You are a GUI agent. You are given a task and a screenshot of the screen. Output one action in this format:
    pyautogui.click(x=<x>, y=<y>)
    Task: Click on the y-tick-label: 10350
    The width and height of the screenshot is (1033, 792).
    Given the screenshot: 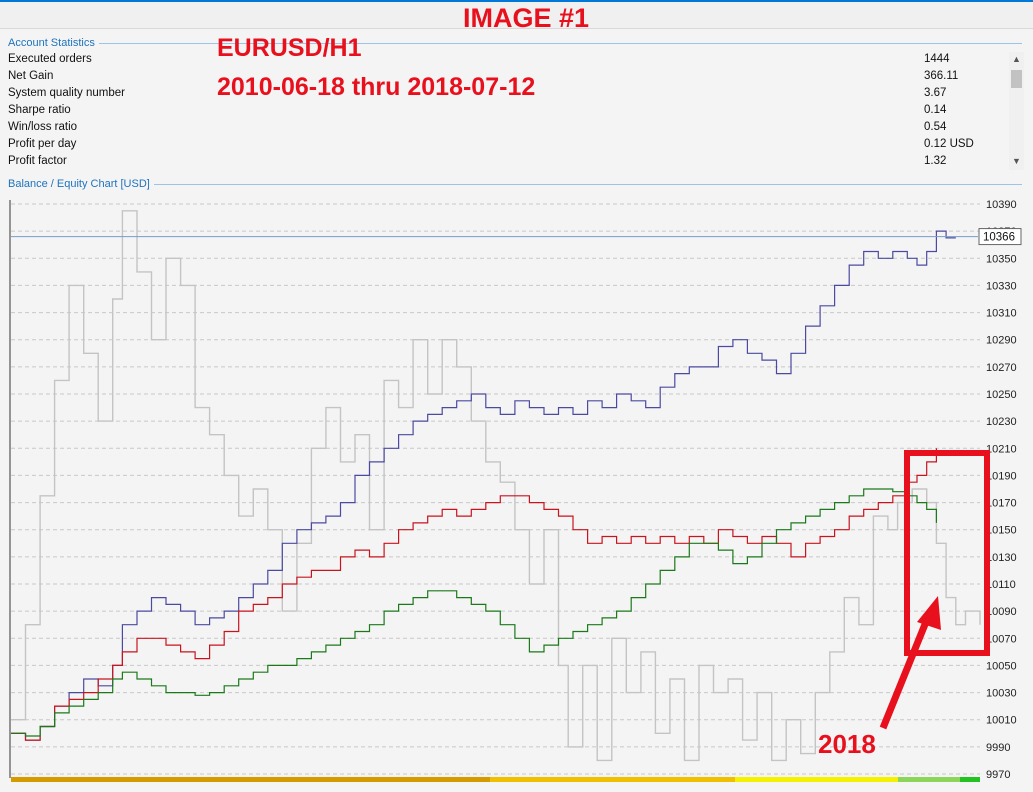 What is the action you would take?
    pyautogui.click(x=1001, y=259)
    